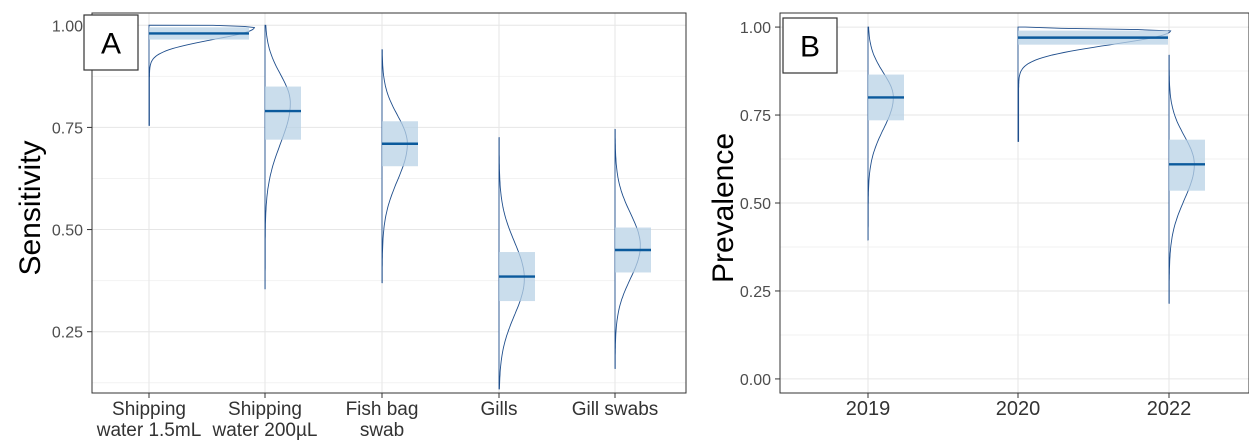  Describe the element at coordinates (382, 430) in the screenshot. I see `x-tick-label: swab` at that location.